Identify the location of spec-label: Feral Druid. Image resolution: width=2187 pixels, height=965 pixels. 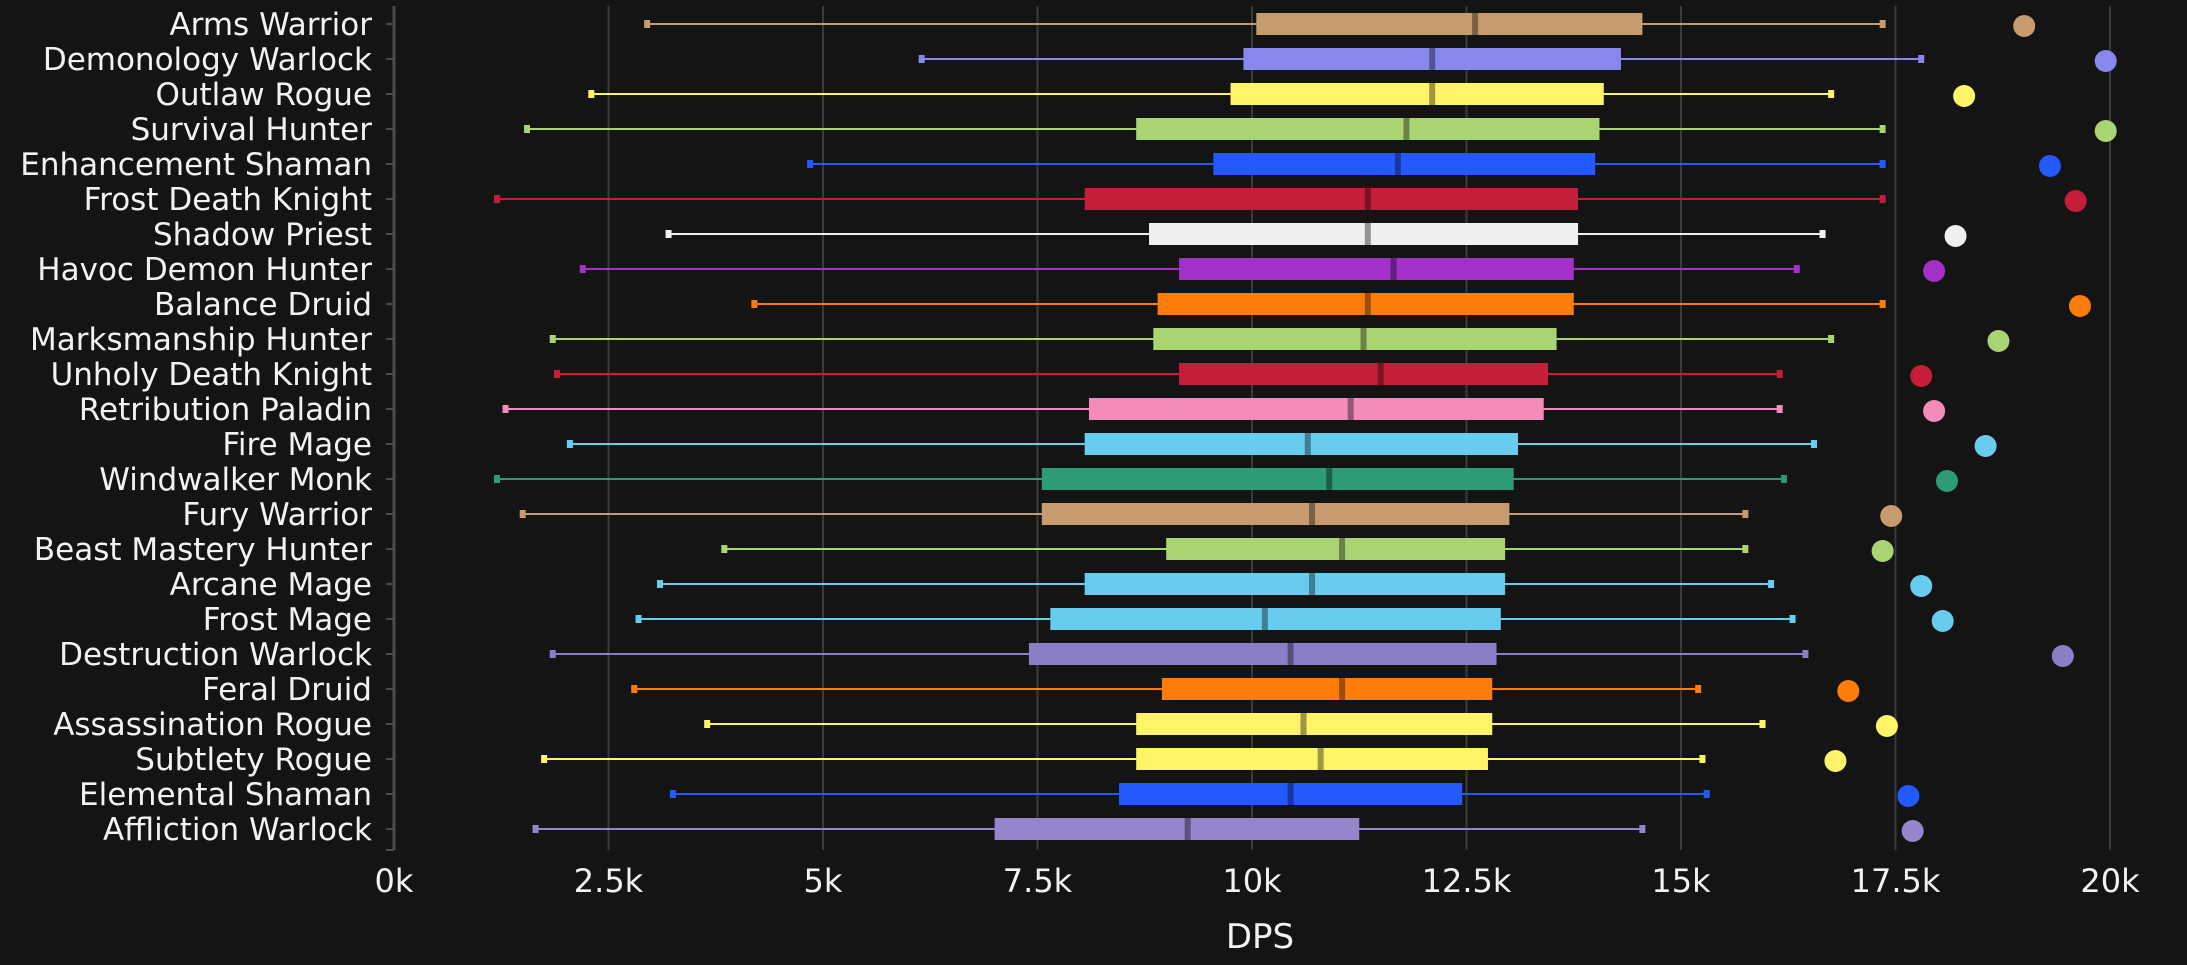
(287, 690).